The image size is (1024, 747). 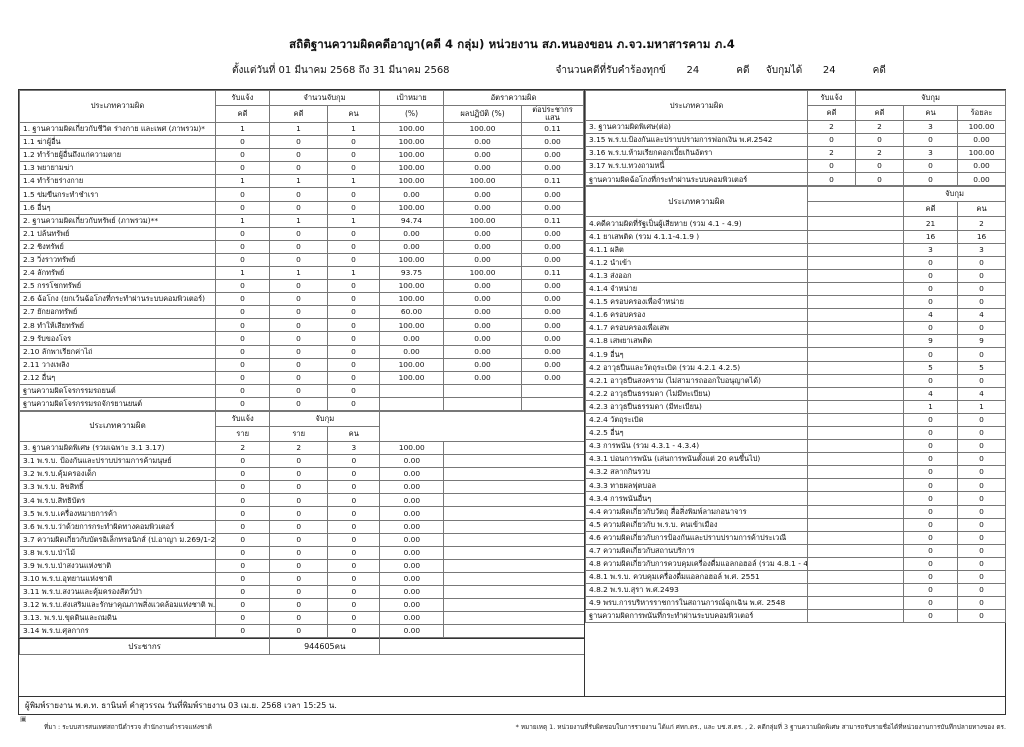 What do you see at coordinates (301, 474) in the screenshot?
I see `table-row: 3.2 พ.ร.บ.คุ้มครองเด็ก 0 0 0 0.00` at bounding box center [301, 474].